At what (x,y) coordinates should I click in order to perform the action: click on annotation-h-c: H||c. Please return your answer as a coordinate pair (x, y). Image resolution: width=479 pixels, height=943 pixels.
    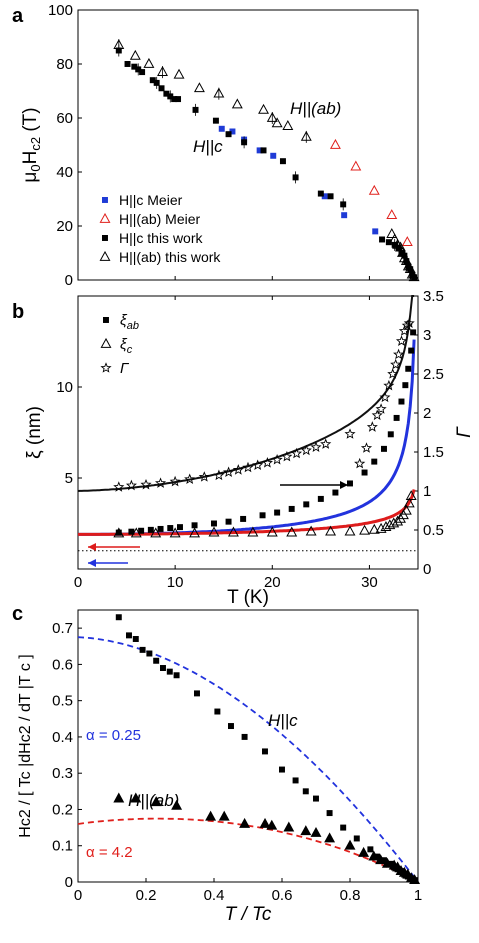
    Looking at the image, I should click on (208, 146).